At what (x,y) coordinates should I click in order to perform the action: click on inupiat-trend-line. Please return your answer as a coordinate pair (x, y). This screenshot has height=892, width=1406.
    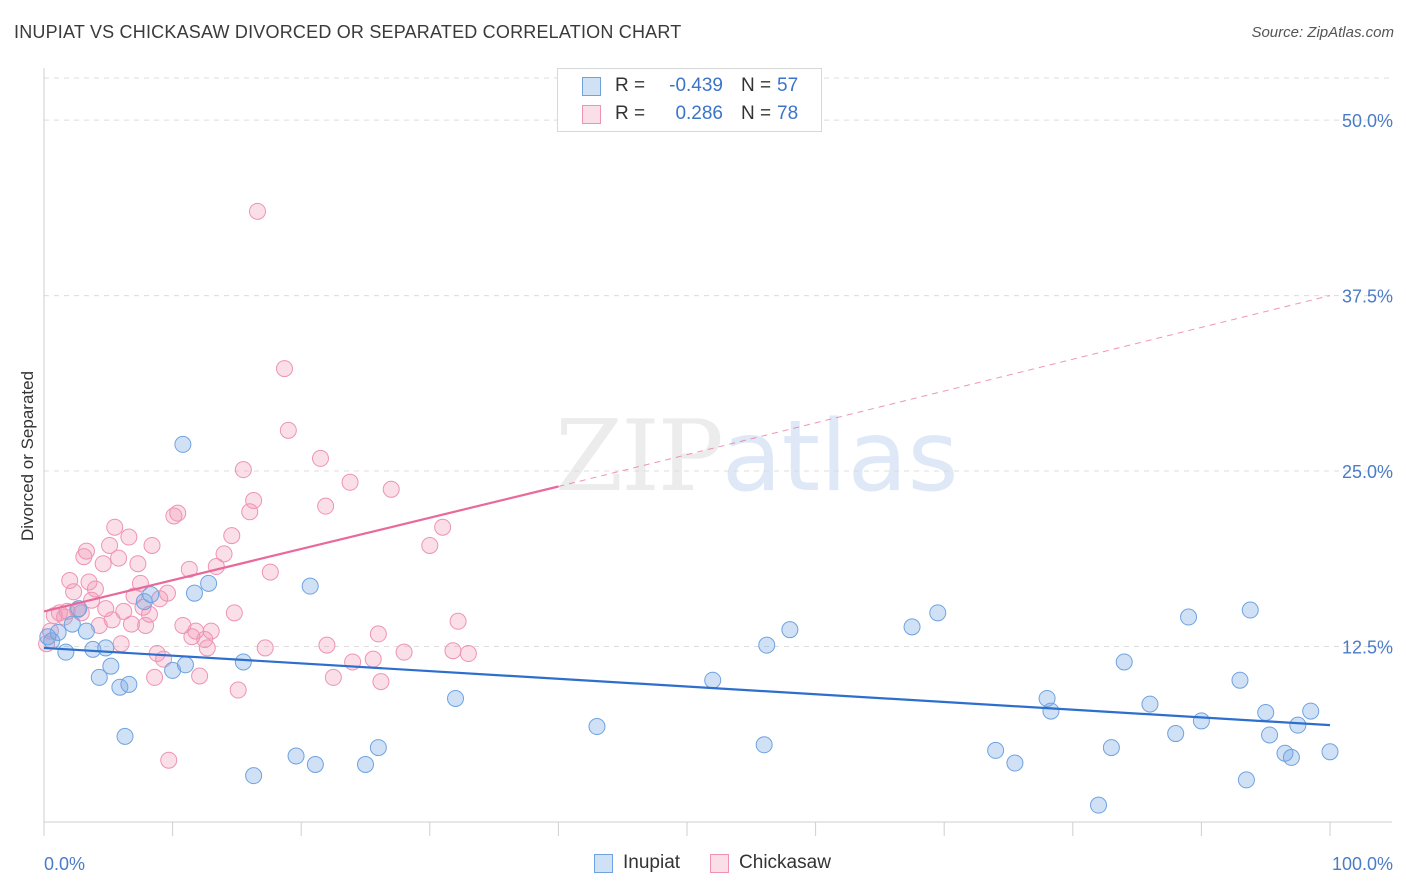
    Looking at the image, I should click on (687, 686).